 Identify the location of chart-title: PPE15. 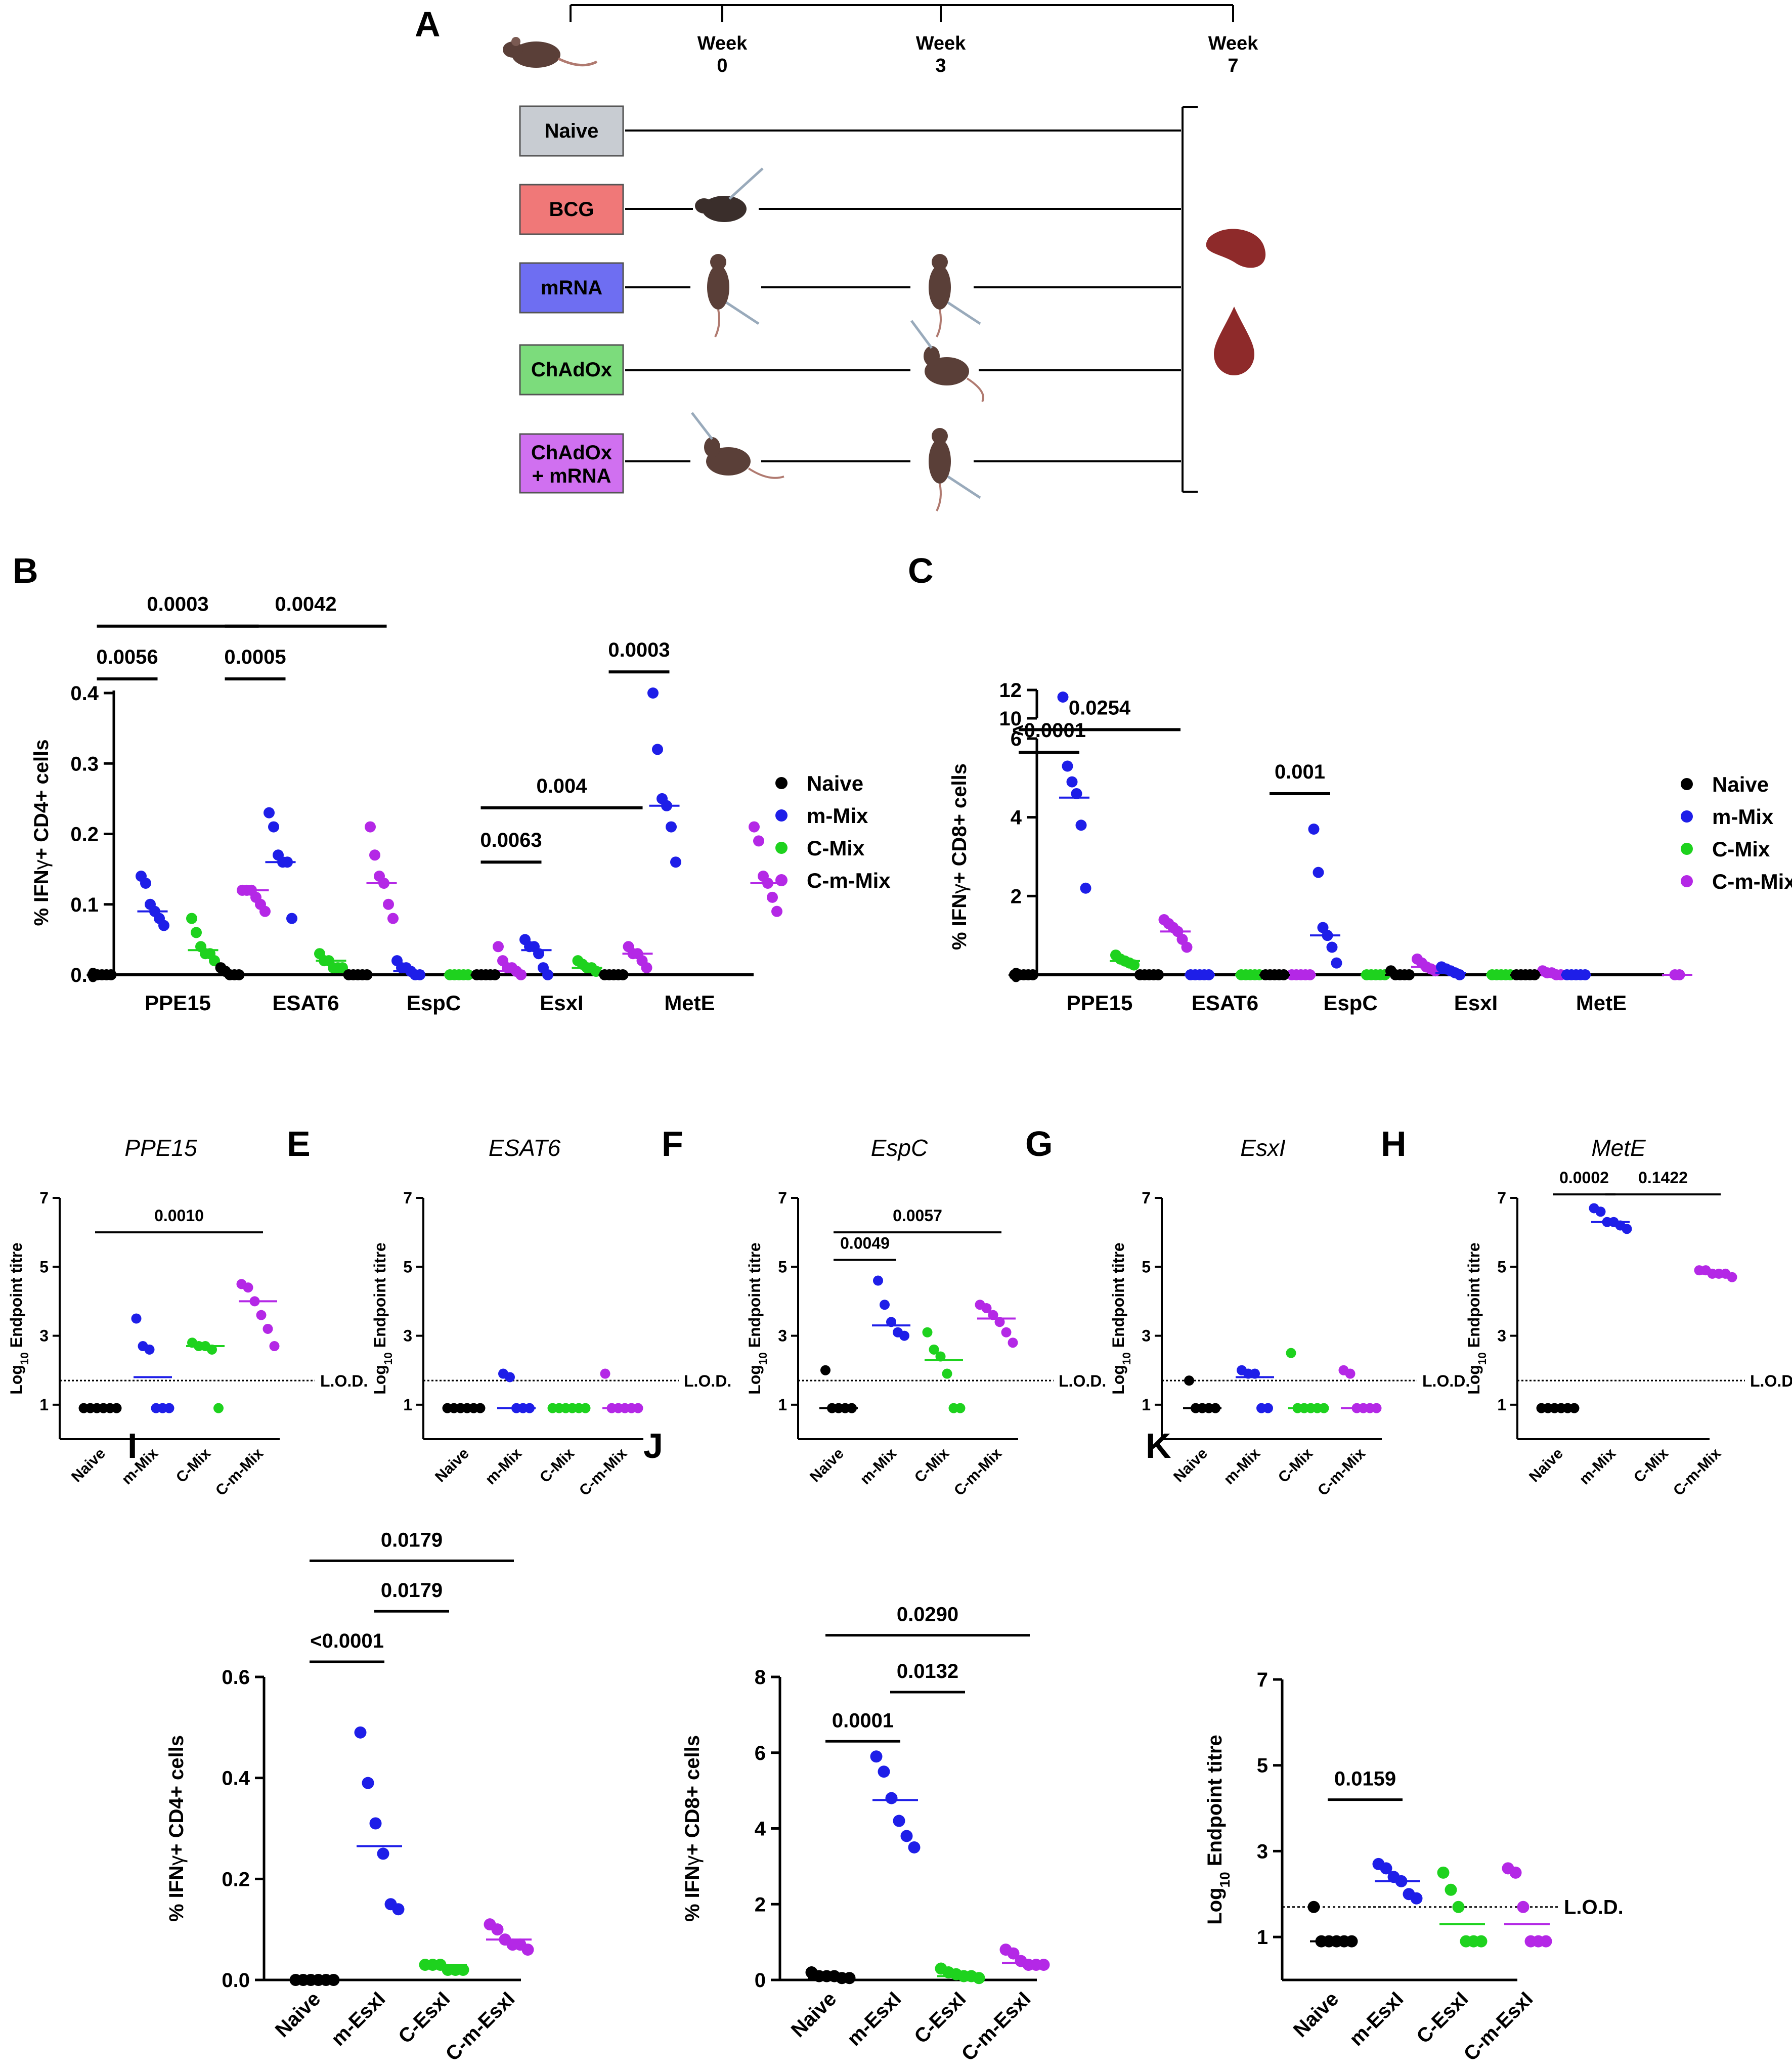
(160, 1148).